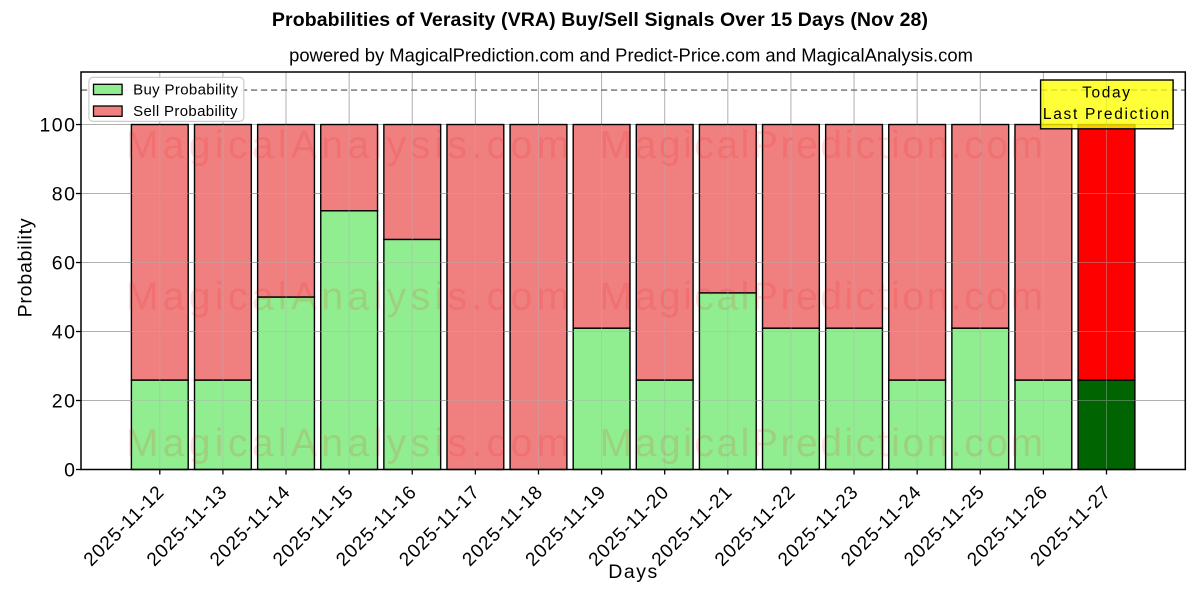 The image size is (1200, 600). I want to click on svg-text: Buy Probability, so click(185, 89).